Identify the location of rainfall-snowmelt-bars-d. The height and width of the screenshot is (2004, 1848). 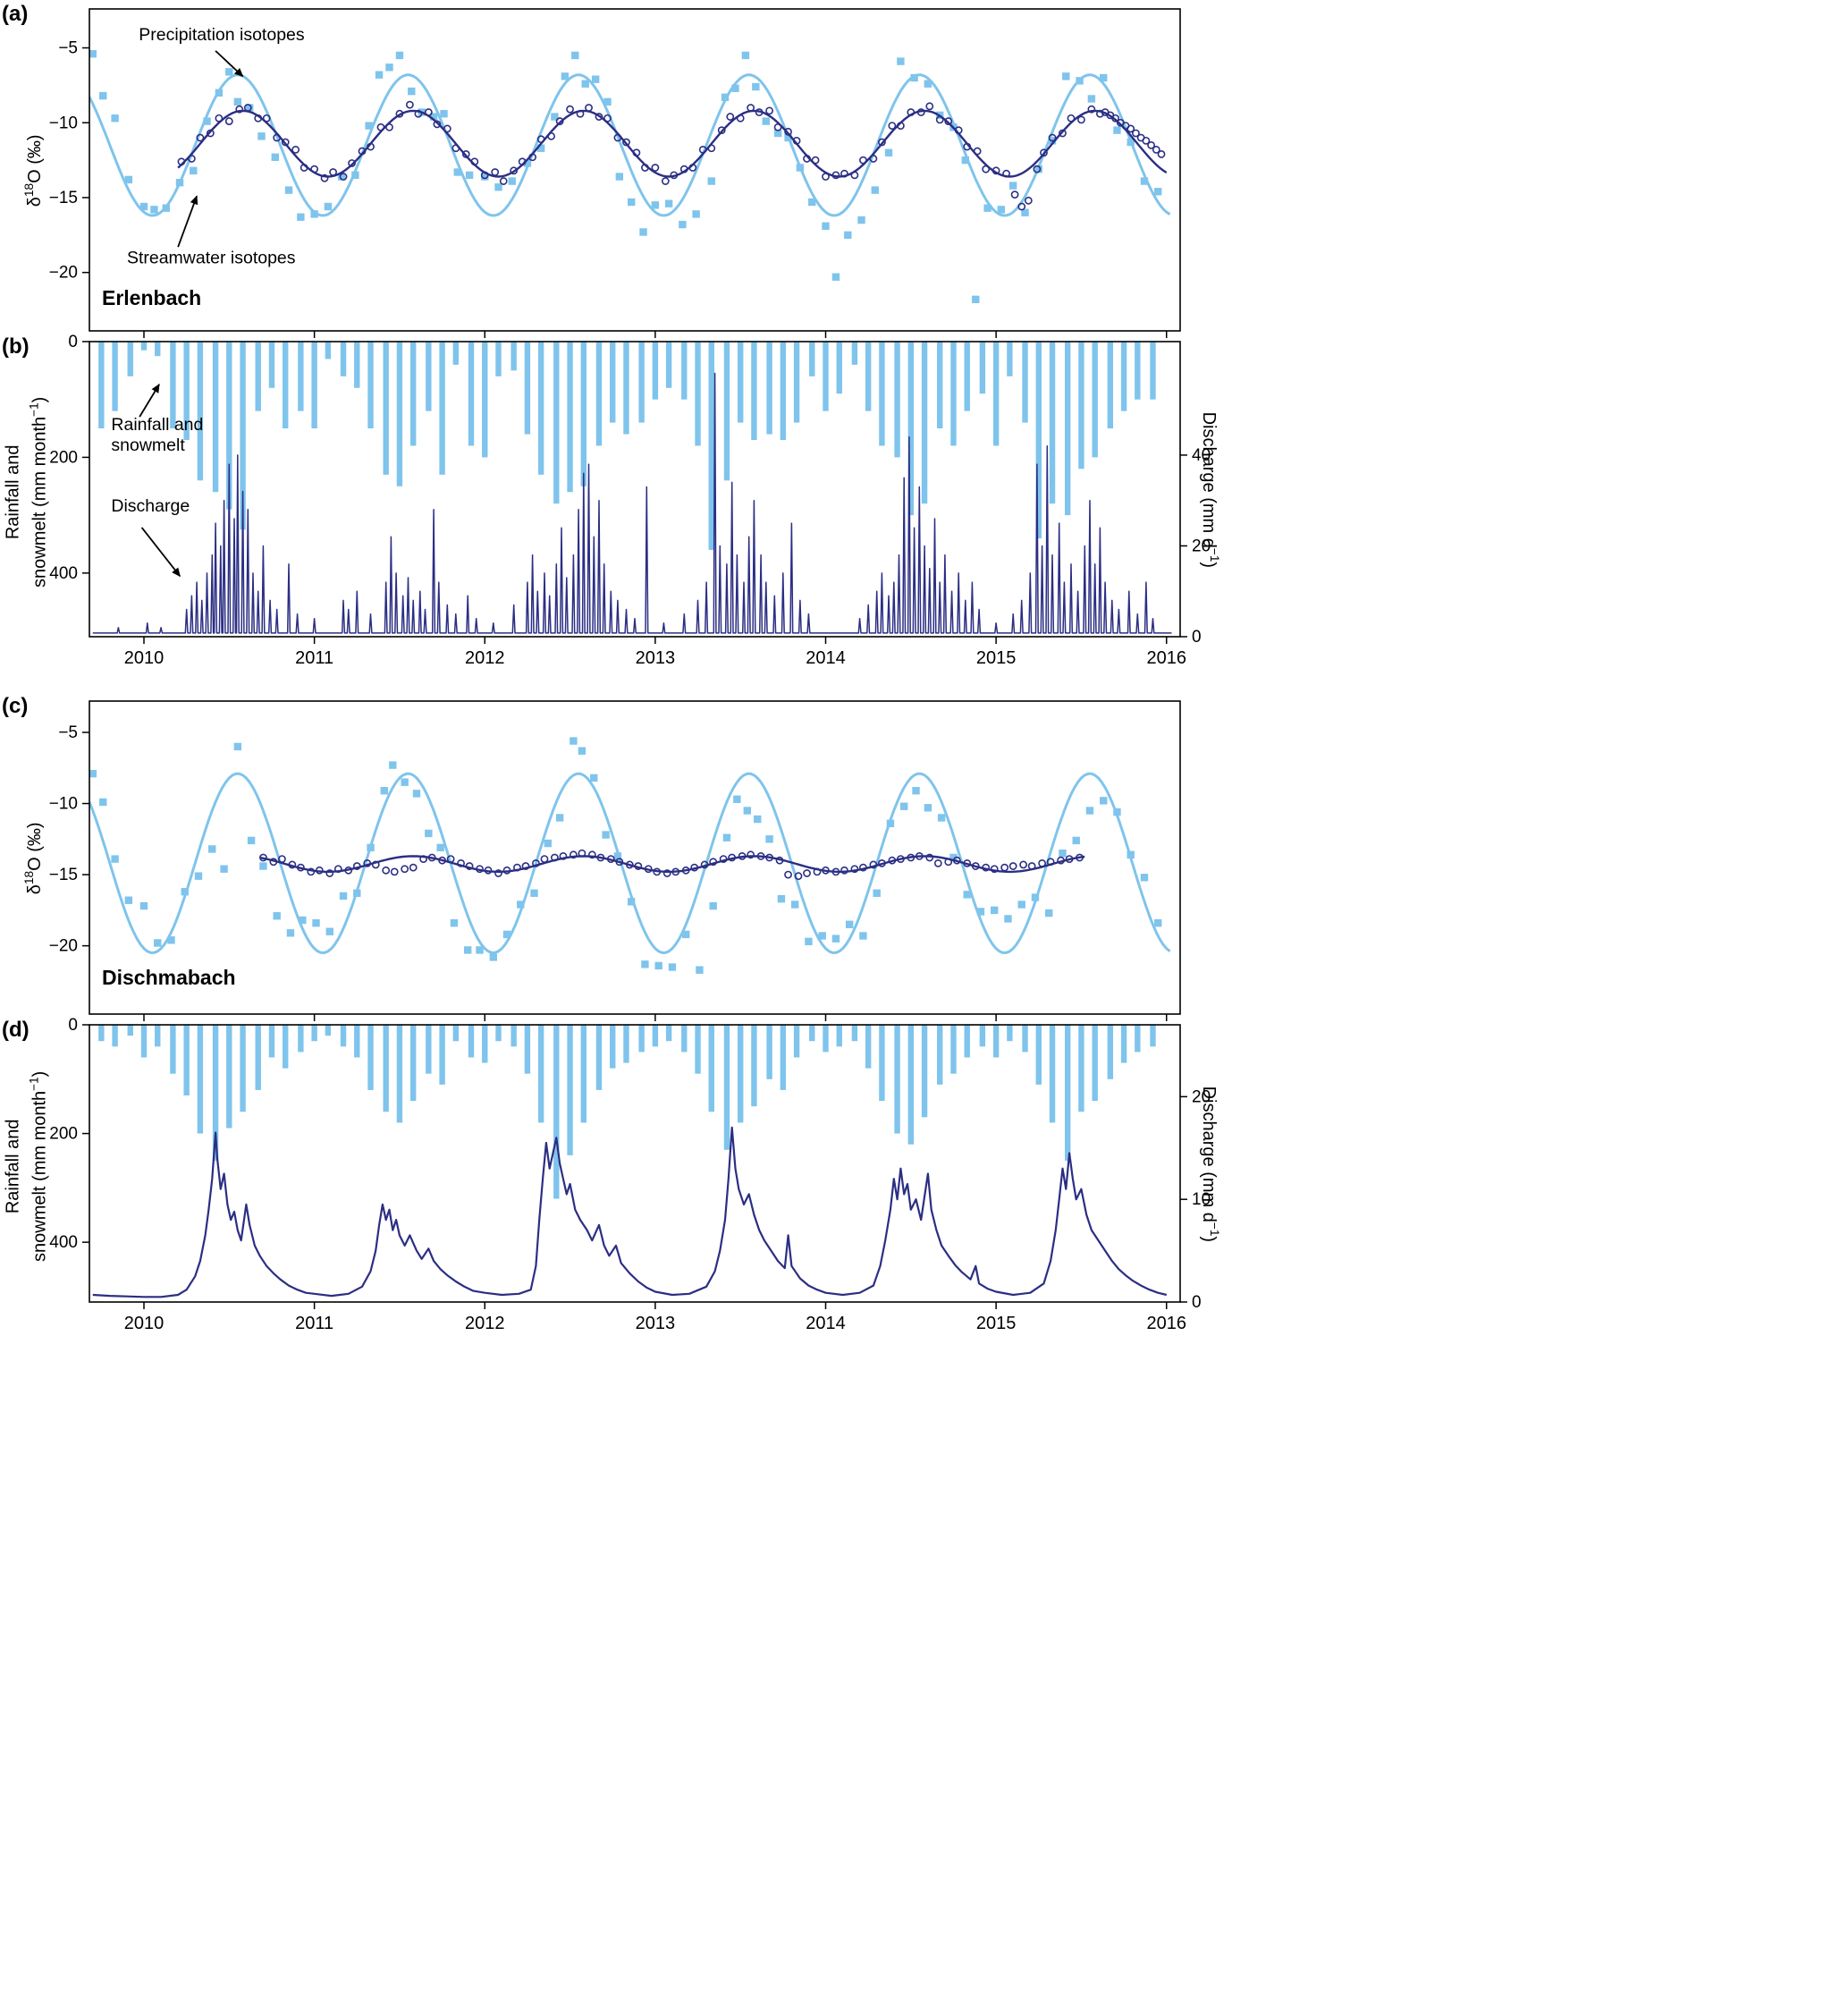
(627, 1112).